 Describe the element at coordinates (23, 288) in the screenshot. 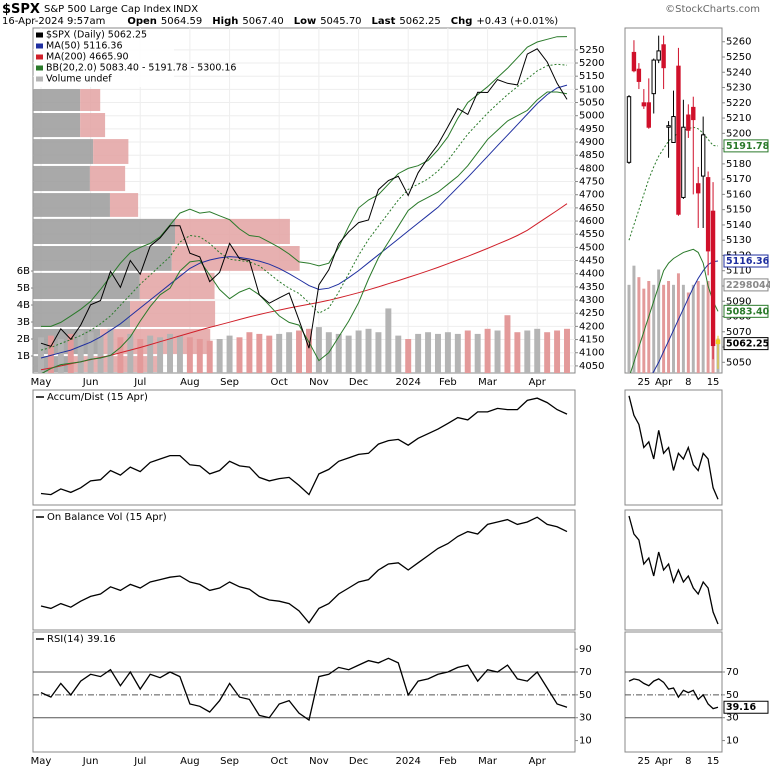

I see `y2-tick-label: 5B` at that location.